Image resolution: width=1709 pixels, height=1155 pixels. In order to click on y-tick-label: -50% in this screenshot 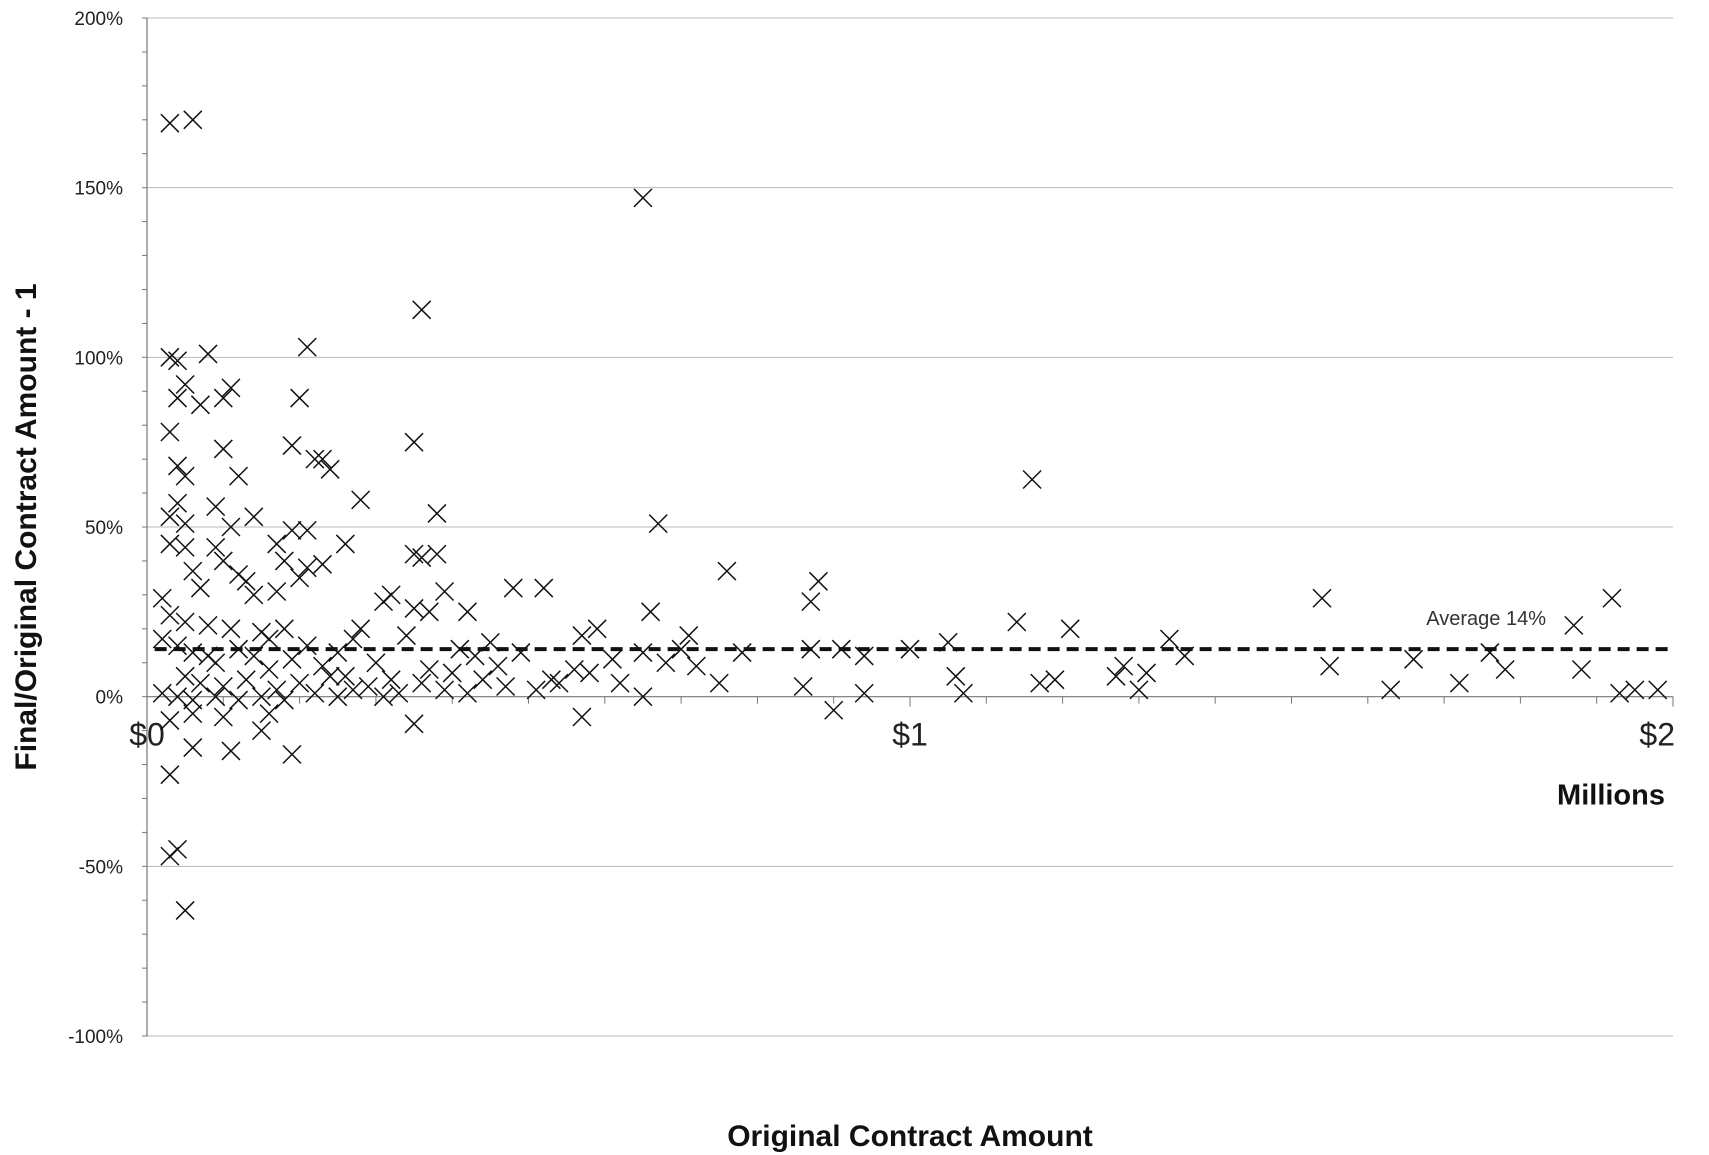, I will do `click(101, 867)`.